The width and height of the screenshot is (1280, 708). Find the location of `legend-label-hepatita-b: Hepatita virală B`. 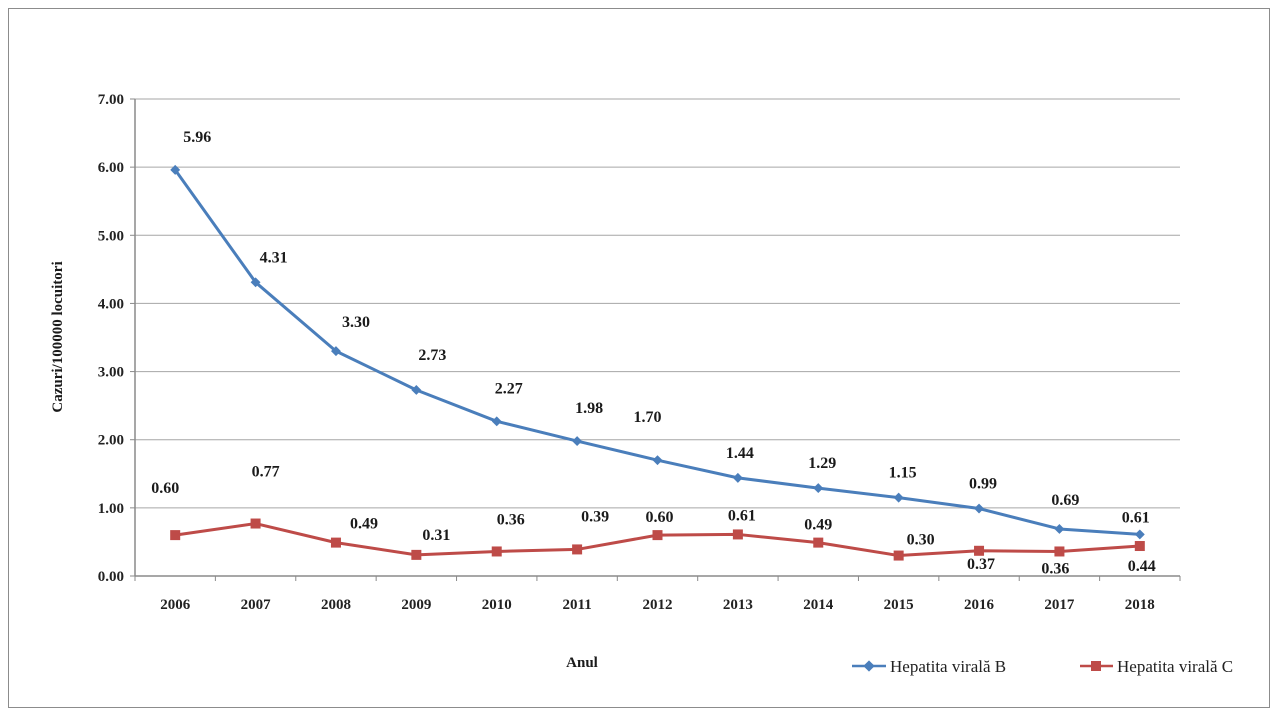

legend-label-hepatita-b: Hepatita virală B is located at coordinates (948, 666).